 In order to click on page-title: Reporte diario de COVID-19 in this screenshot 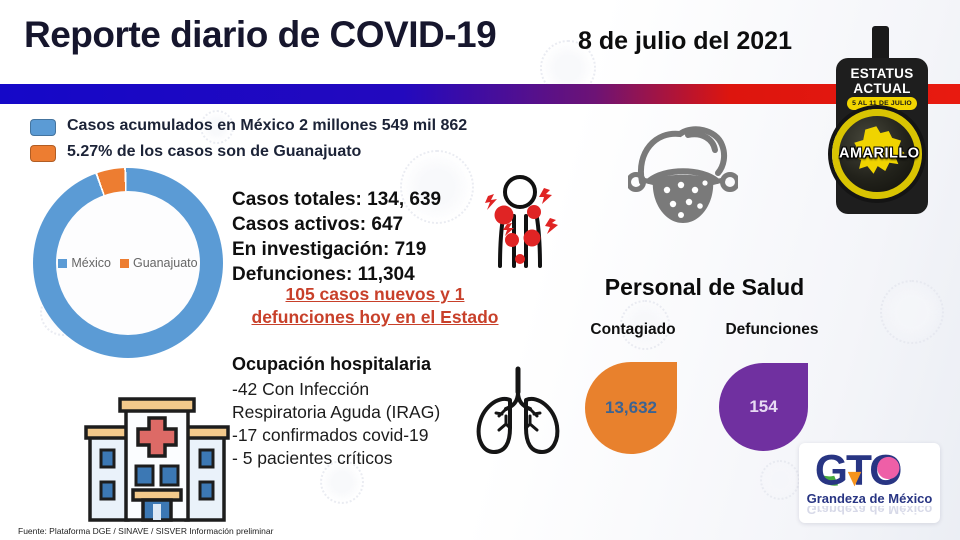, I will do `click(260, 34)`.